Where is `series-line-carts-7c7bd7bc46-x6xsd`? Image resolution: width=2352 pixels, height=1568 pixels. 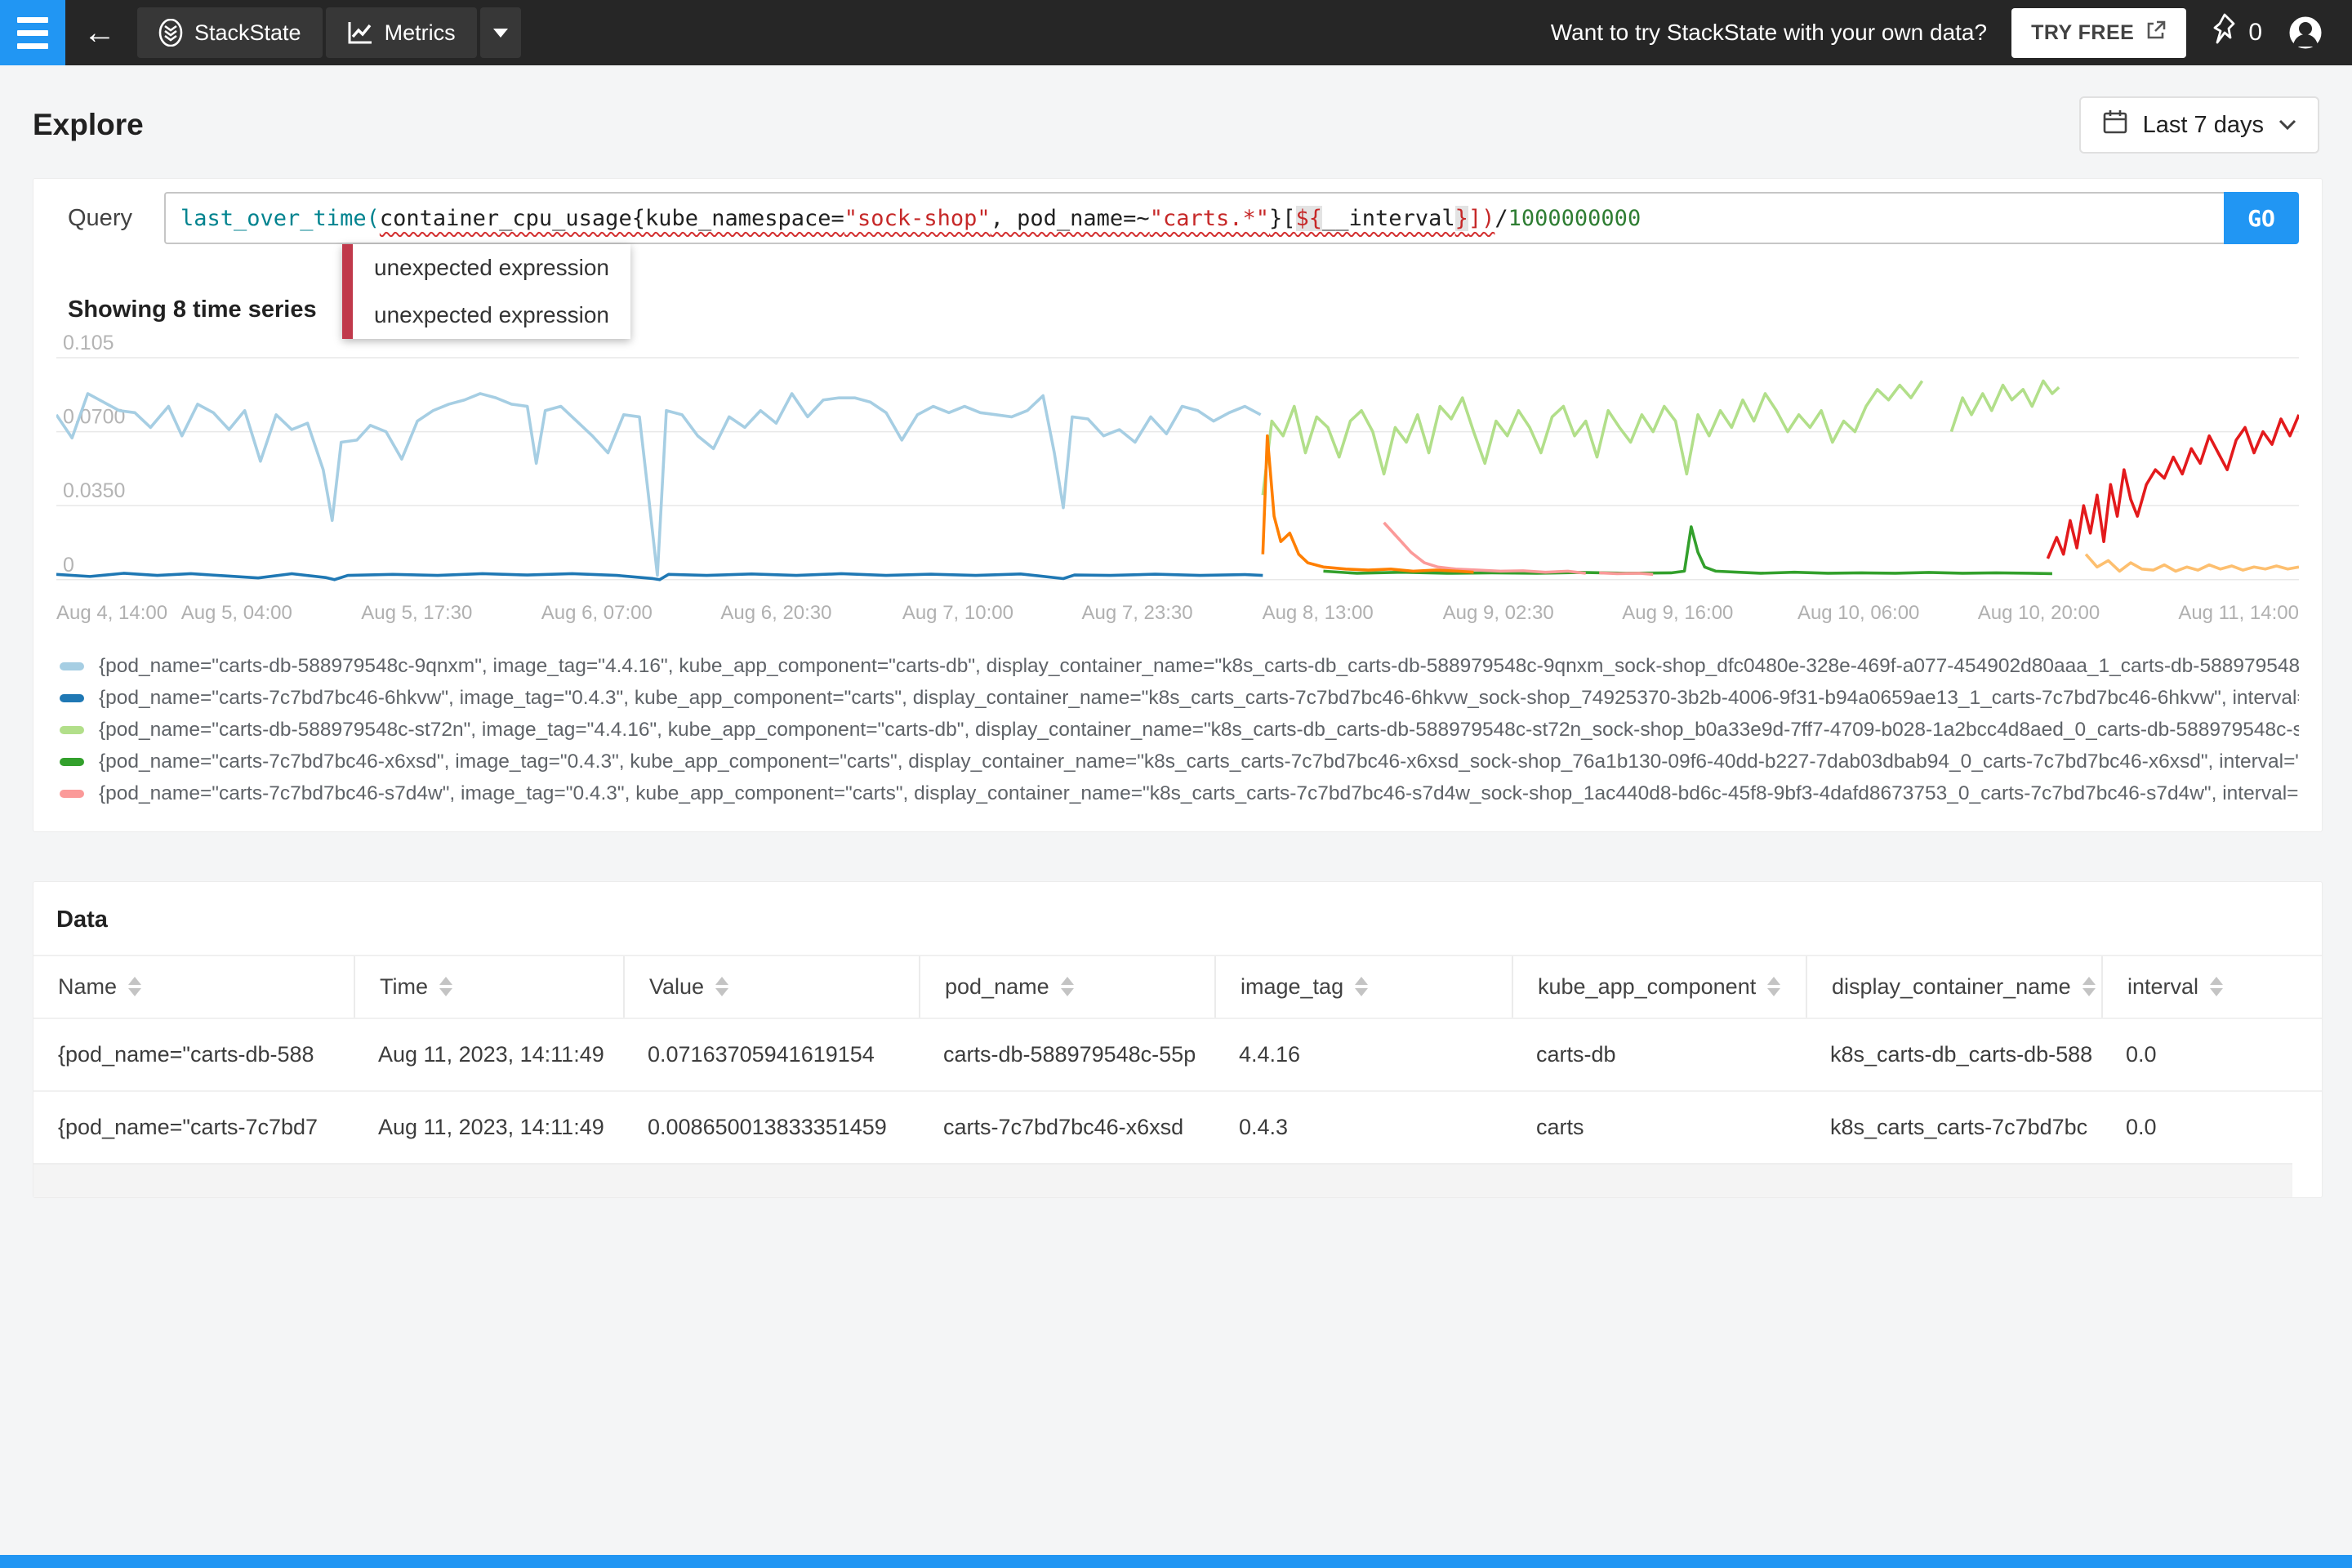 series-line-carts-7c7bd7bc46-x6xsd is located at coordinates (1687, 550).